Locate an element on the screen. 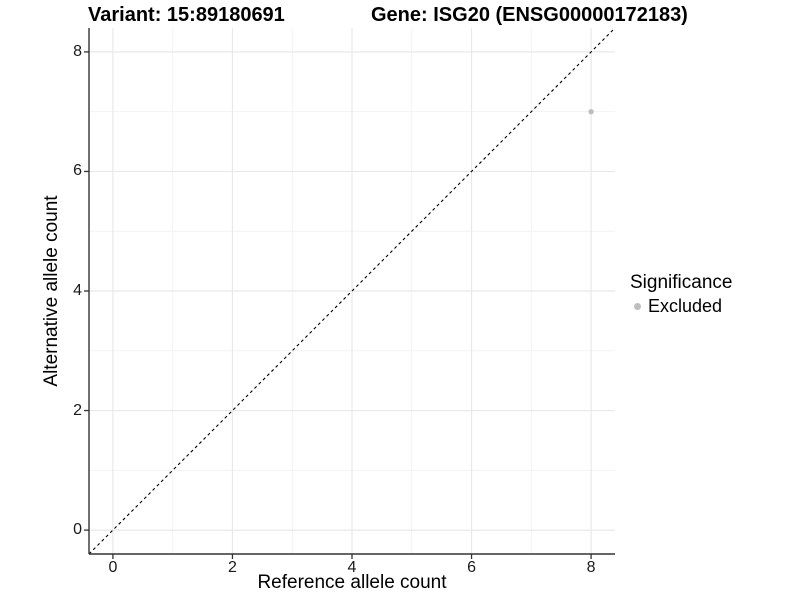 The width and height of the screenshot is (800, 600). y-tick-label: 8 is located at coordinates (77, 51).